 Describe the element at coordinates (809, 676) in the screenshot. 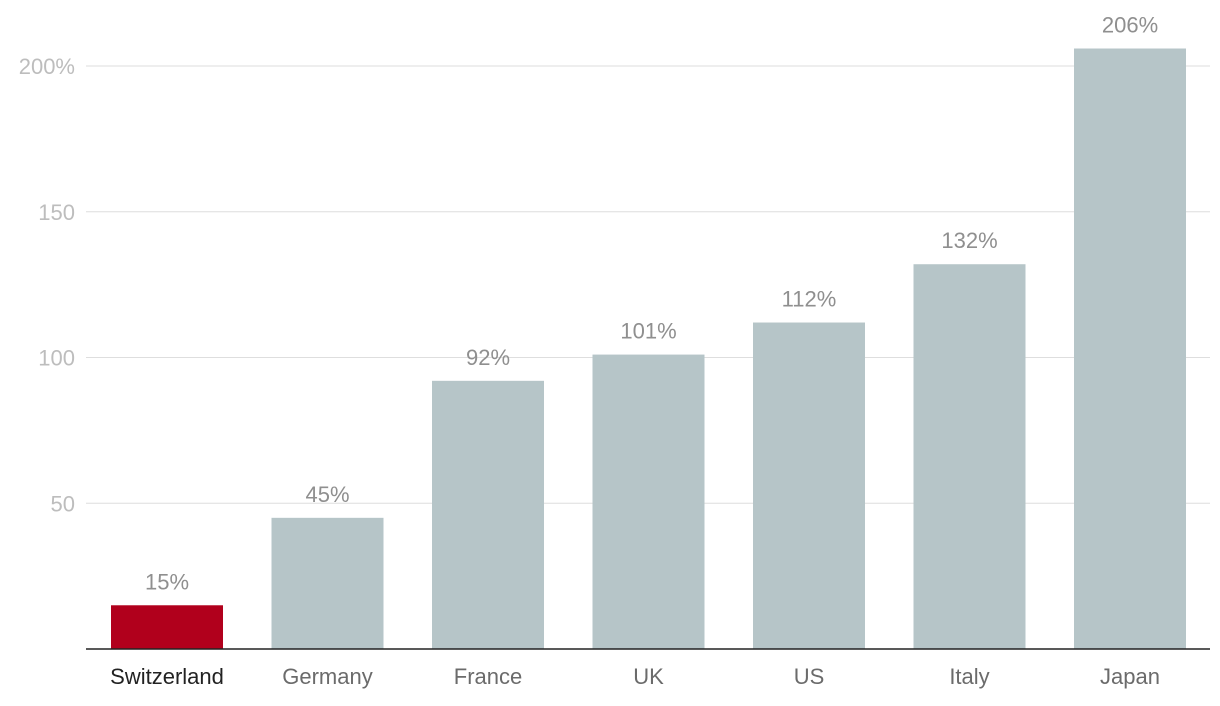

I see `category-label: US` at that location.